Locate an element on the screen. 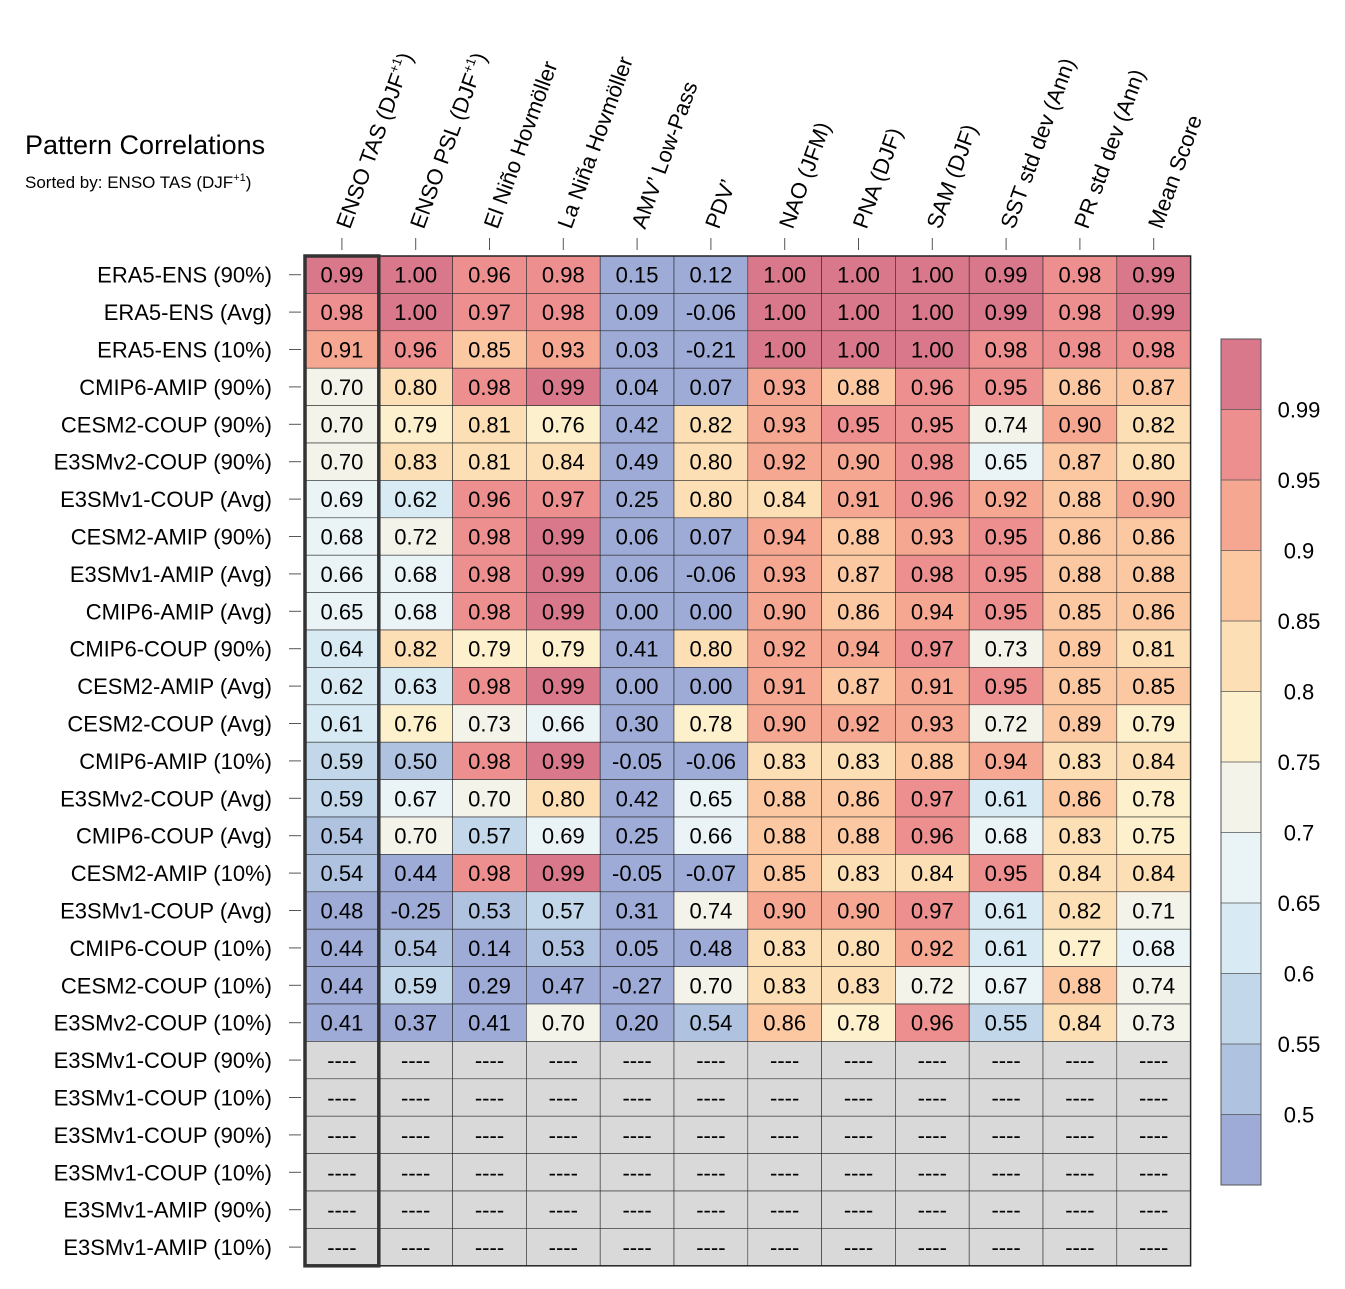  cell-value-label: 0.67 is located at coordinates (1006, 985).